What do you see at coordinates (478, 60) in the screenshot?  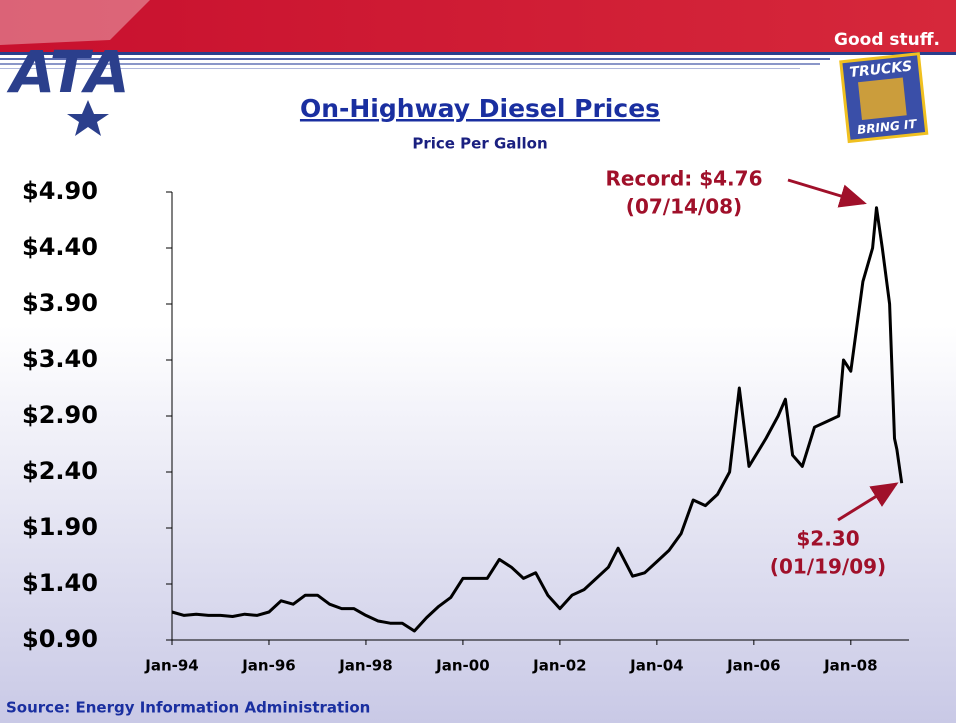 I see `header-stripes` at bounding box center [478, 60].